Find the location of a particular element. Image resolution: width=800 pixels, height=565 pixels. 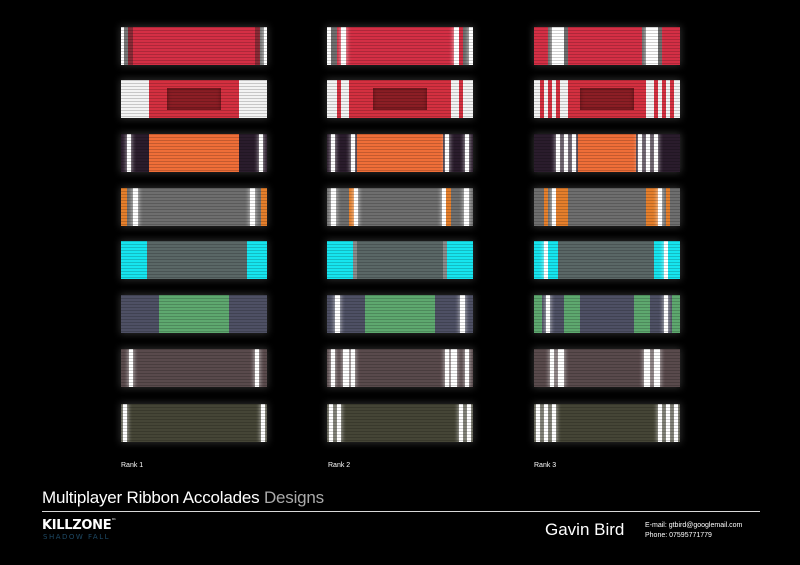

ribbon-rank3-row2 is located at coordinates (607, 99).